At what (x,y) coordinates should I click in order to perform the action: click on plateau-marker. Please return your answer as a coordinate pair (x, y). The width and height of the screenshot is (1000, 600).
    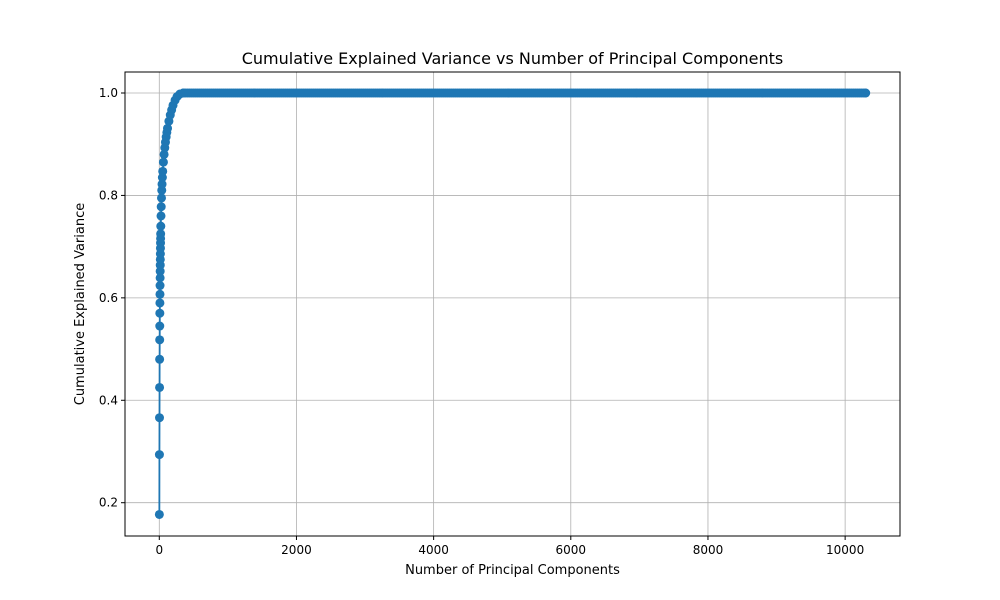
    Looking at the image, I should click on (865, 93).